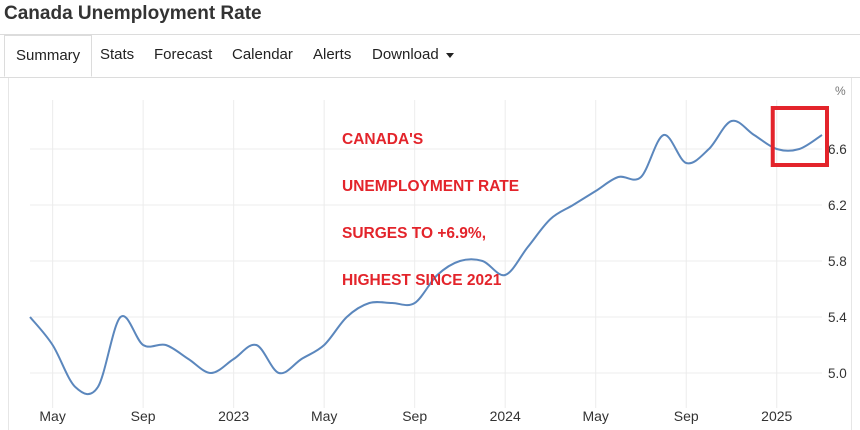  What do you see at coordinates (837, 317) in the screenshot?
I see `y-tick-label: 5.4` at bounding box center [837, 317].